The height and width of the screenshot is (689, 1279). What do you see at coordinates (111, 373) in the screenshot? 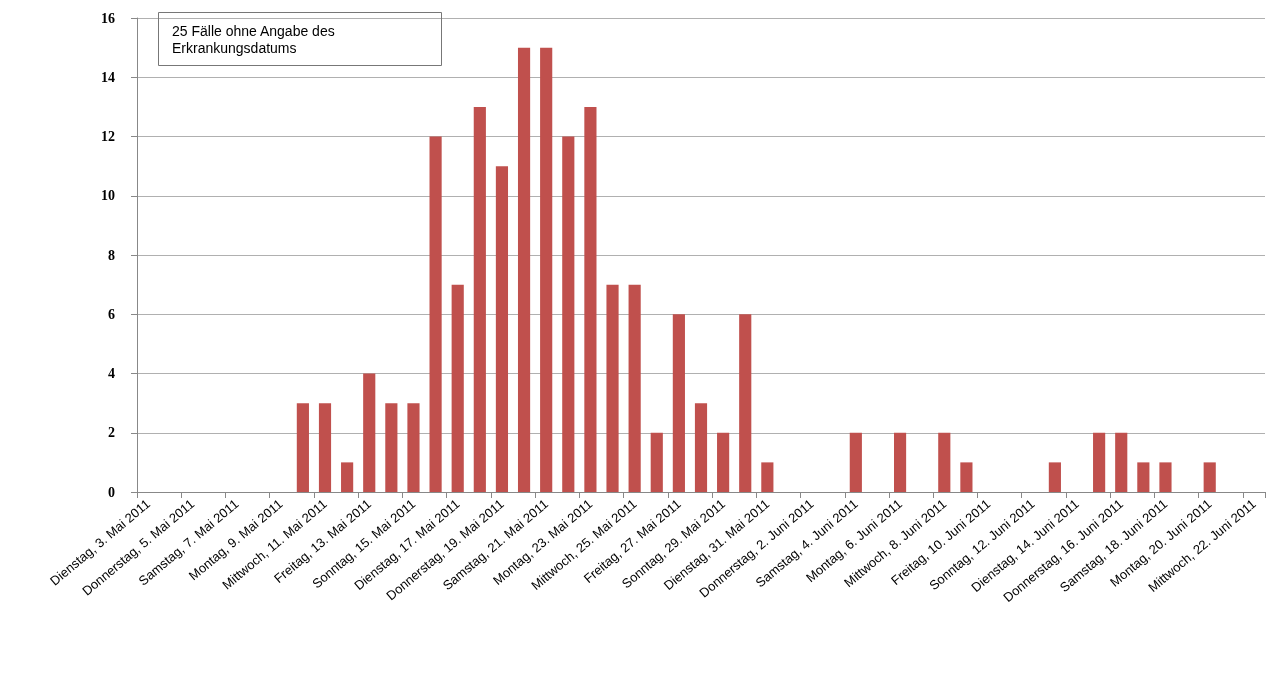
I see `y-tick-label: 4` at bounding box center [111, 373].